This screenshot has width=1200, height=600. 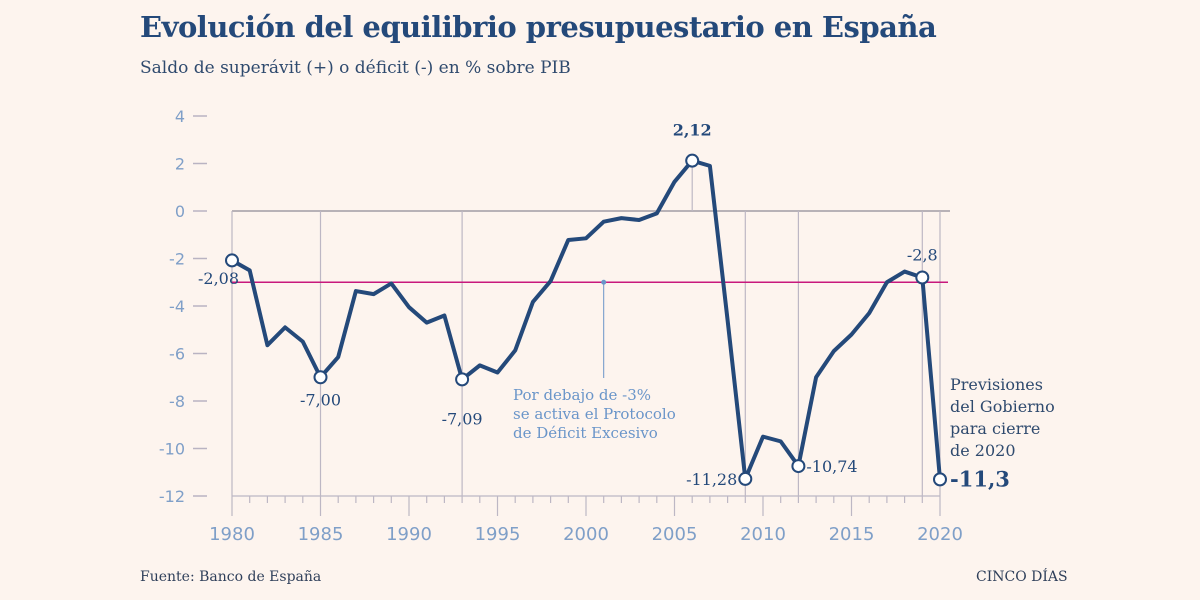 What do you see at coordinates (692, 130) in the screenshot?
I see `data-label: 2,12` at bounding box center [692, 130].